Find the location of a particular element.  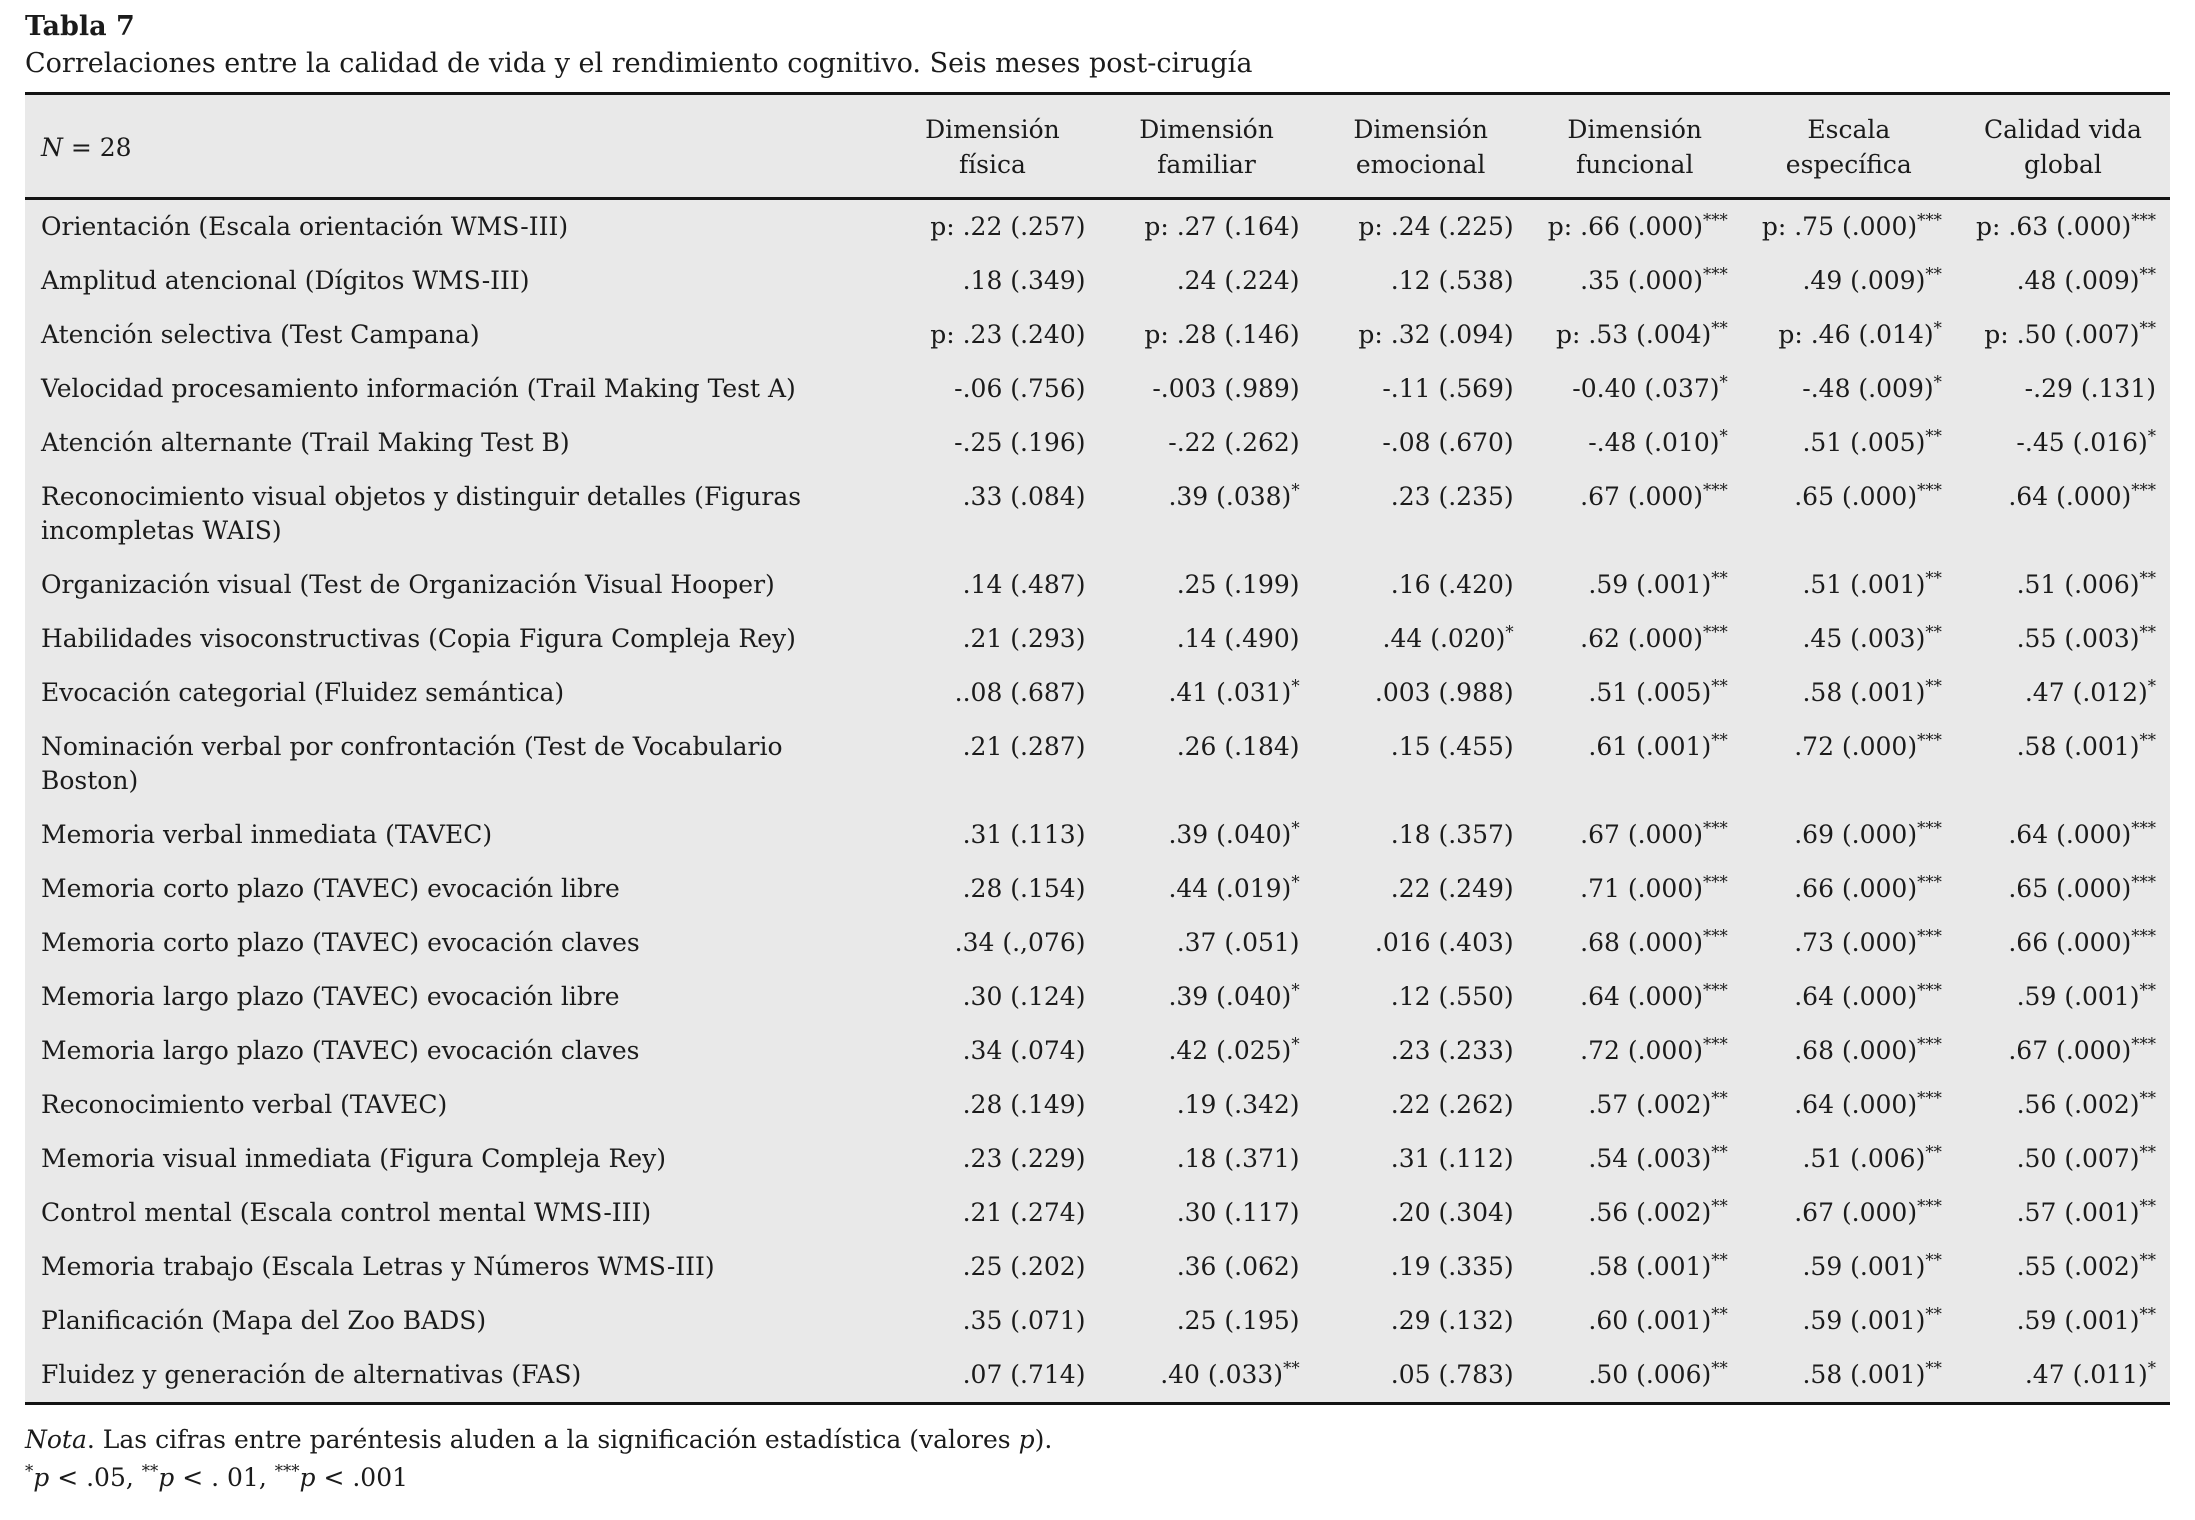

correlation-value: .42 (.025) is located at coordinates (1230, 1050).